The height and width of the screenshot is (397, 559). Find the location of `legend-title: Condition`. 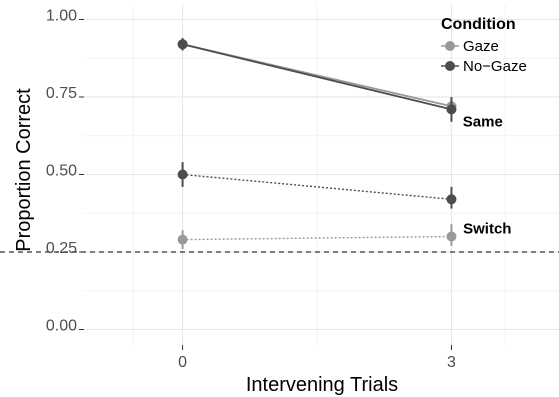

legend-title: Condition is located at coordinates (478, 24).